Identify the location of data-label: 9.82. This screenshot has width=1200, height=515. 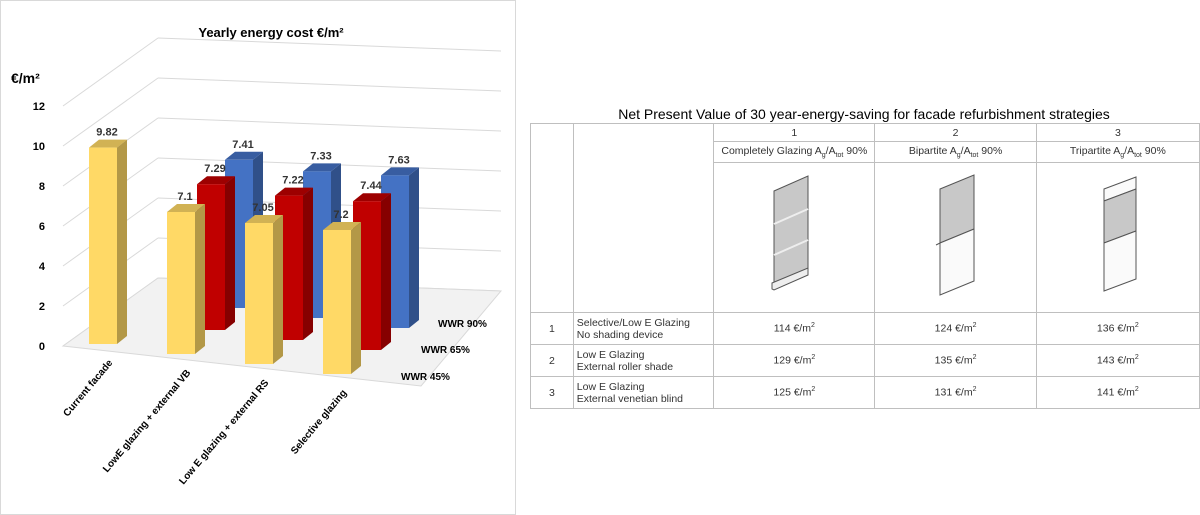
(106, 133).